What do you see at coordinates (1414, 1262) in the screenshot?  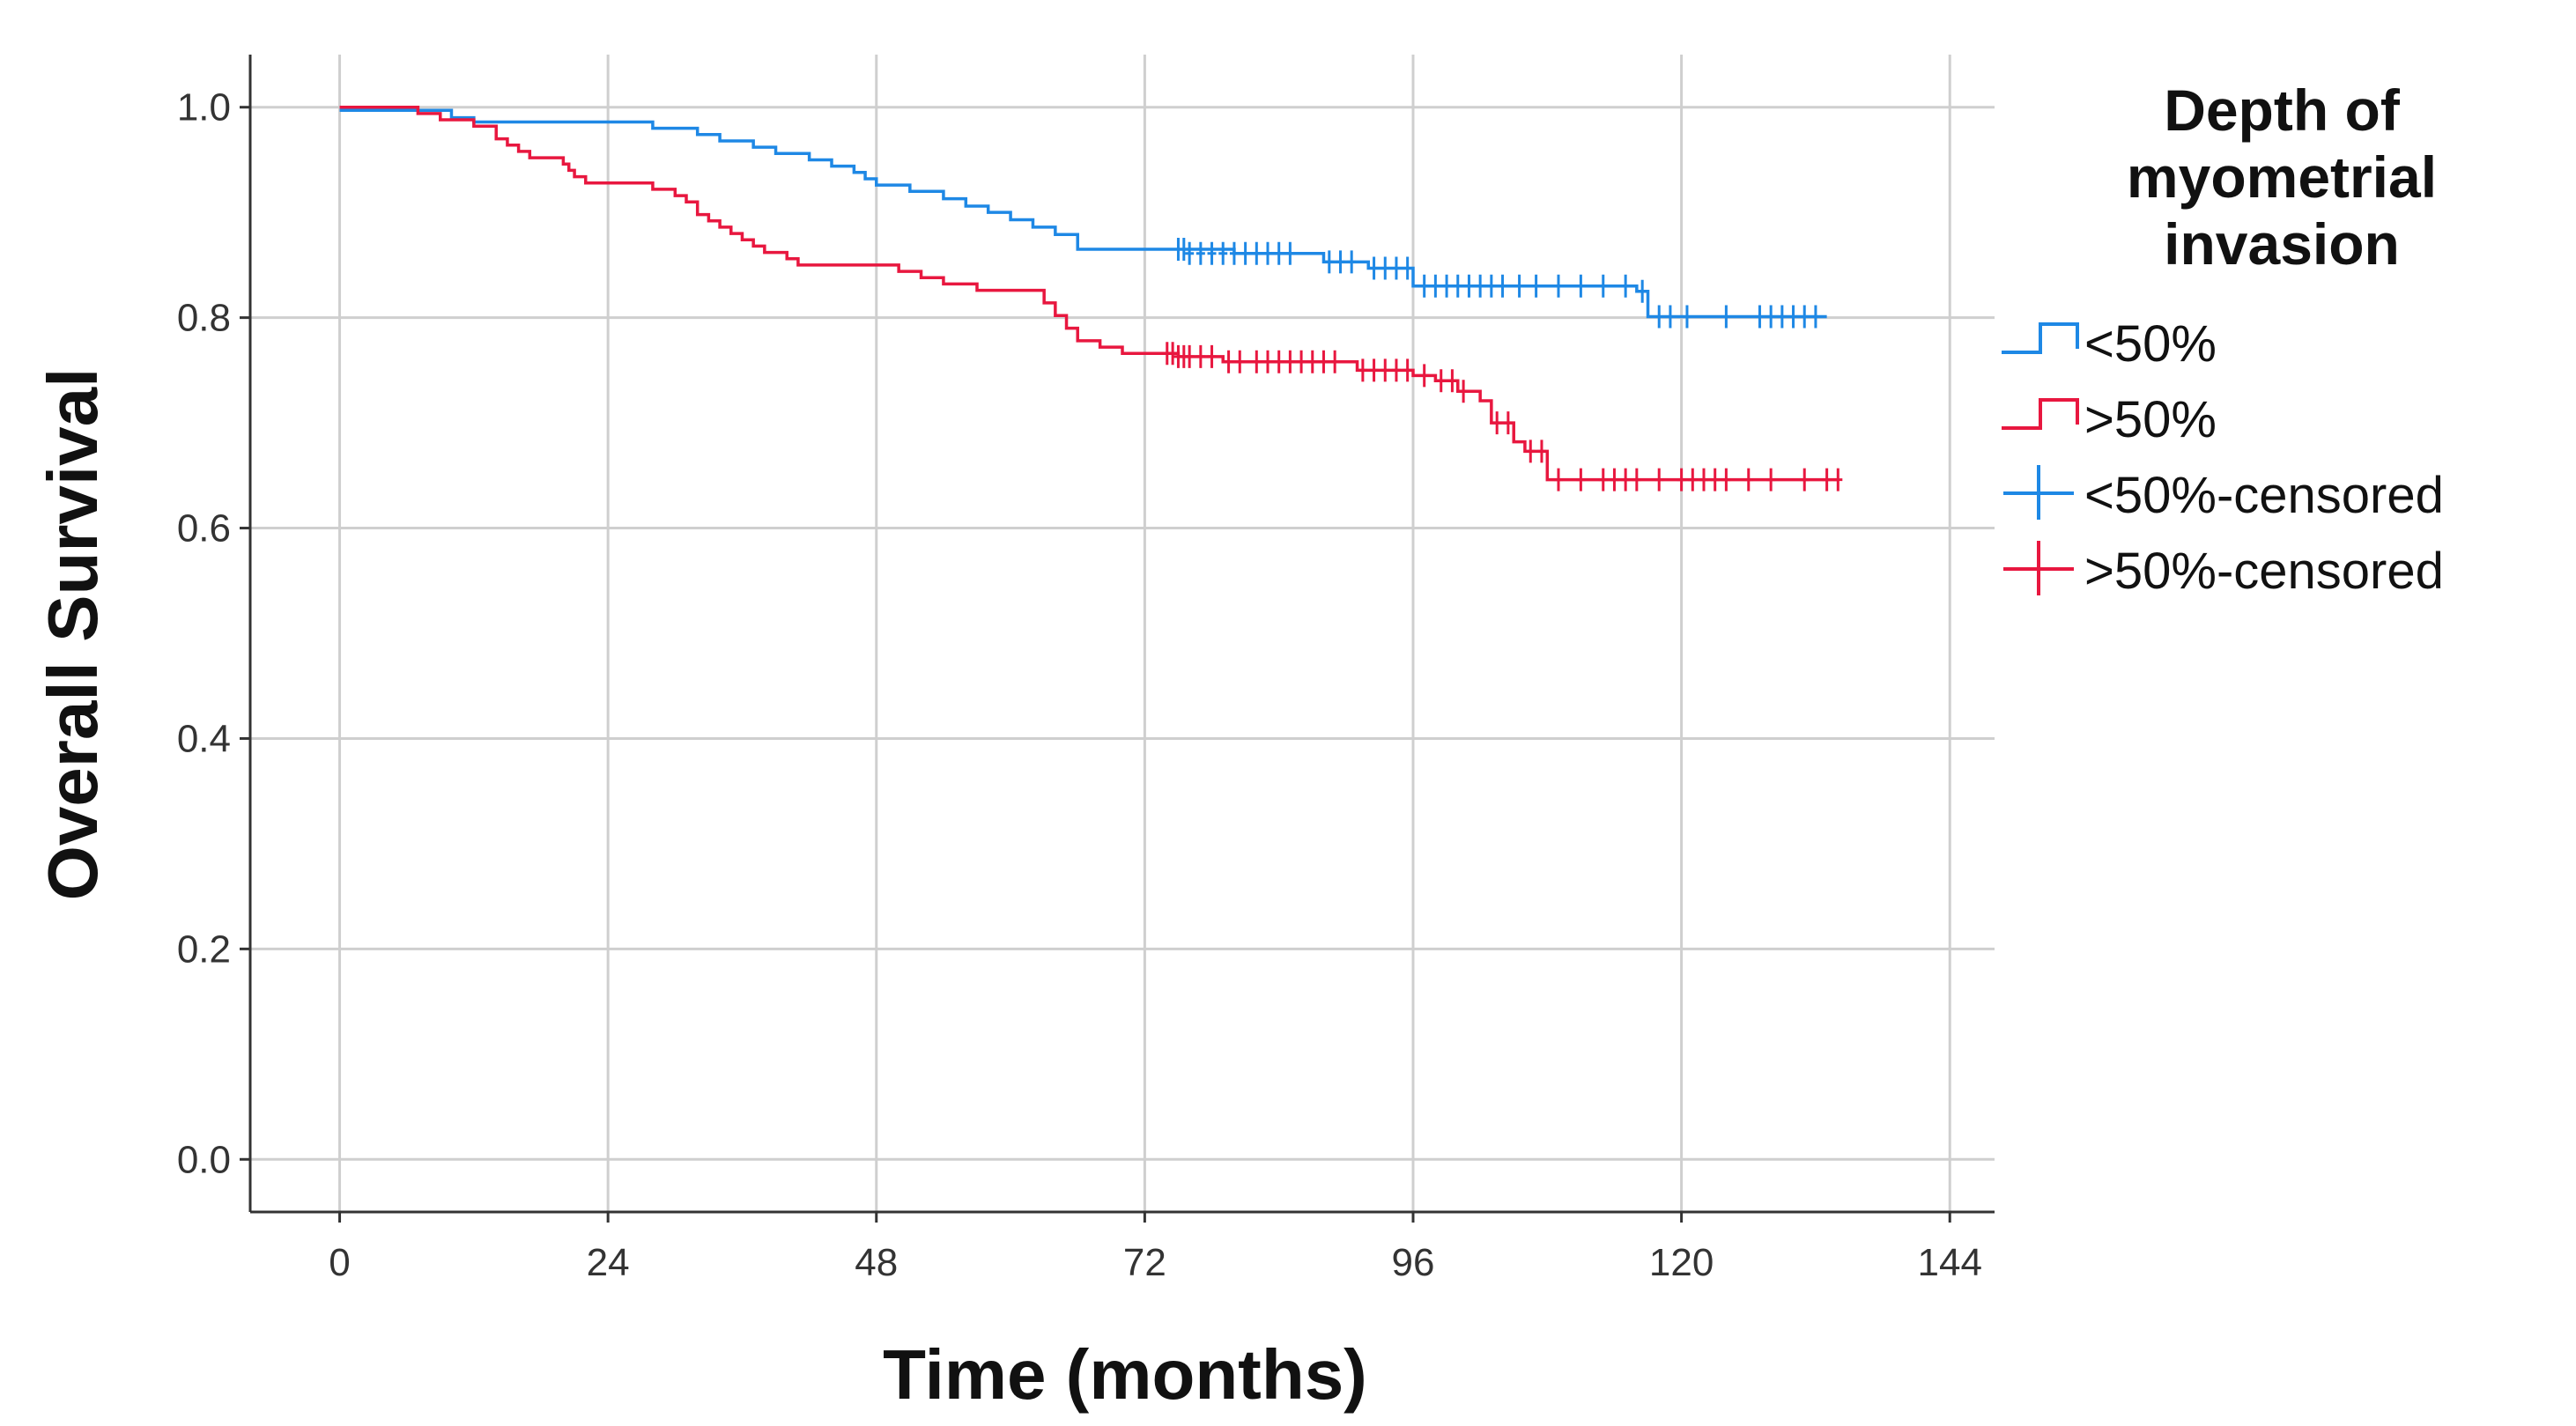 I see `x-tick-label-4: 96` at bounding box center [1414, 1262].